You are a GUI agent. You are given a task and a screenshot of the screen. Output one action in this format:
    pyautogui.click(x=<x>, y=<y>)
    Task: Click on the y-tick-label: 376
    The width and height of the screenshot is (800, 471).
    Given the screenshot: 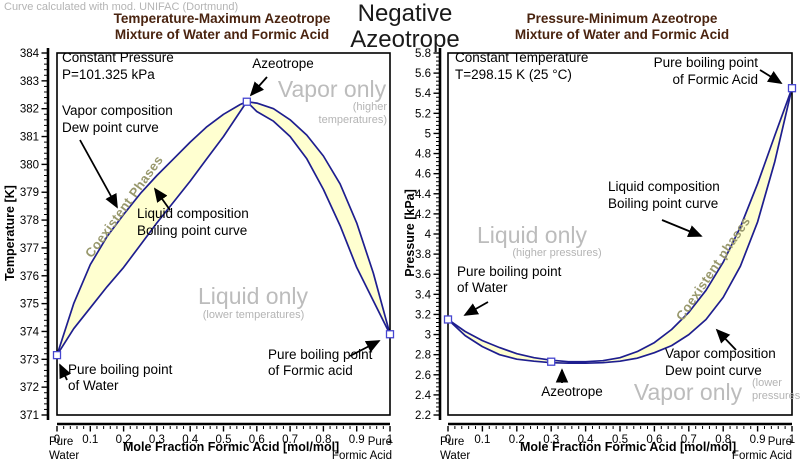 What is the action you would take?
    pyautogui.click(x=29, y=277)
    